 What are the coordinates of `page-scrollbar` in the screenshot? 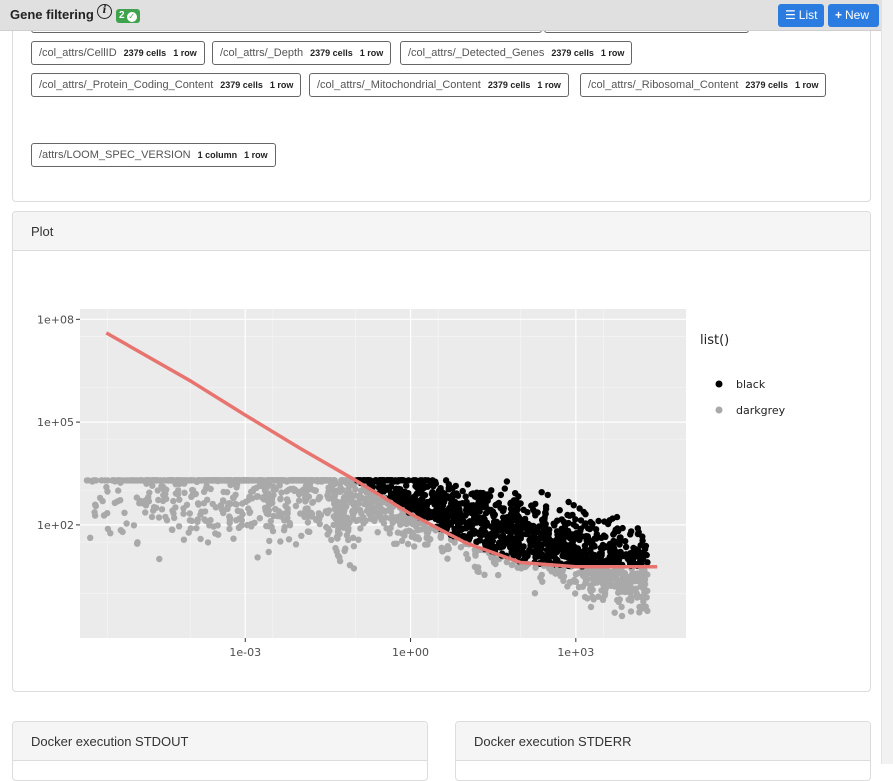 It's located at (887, 382).